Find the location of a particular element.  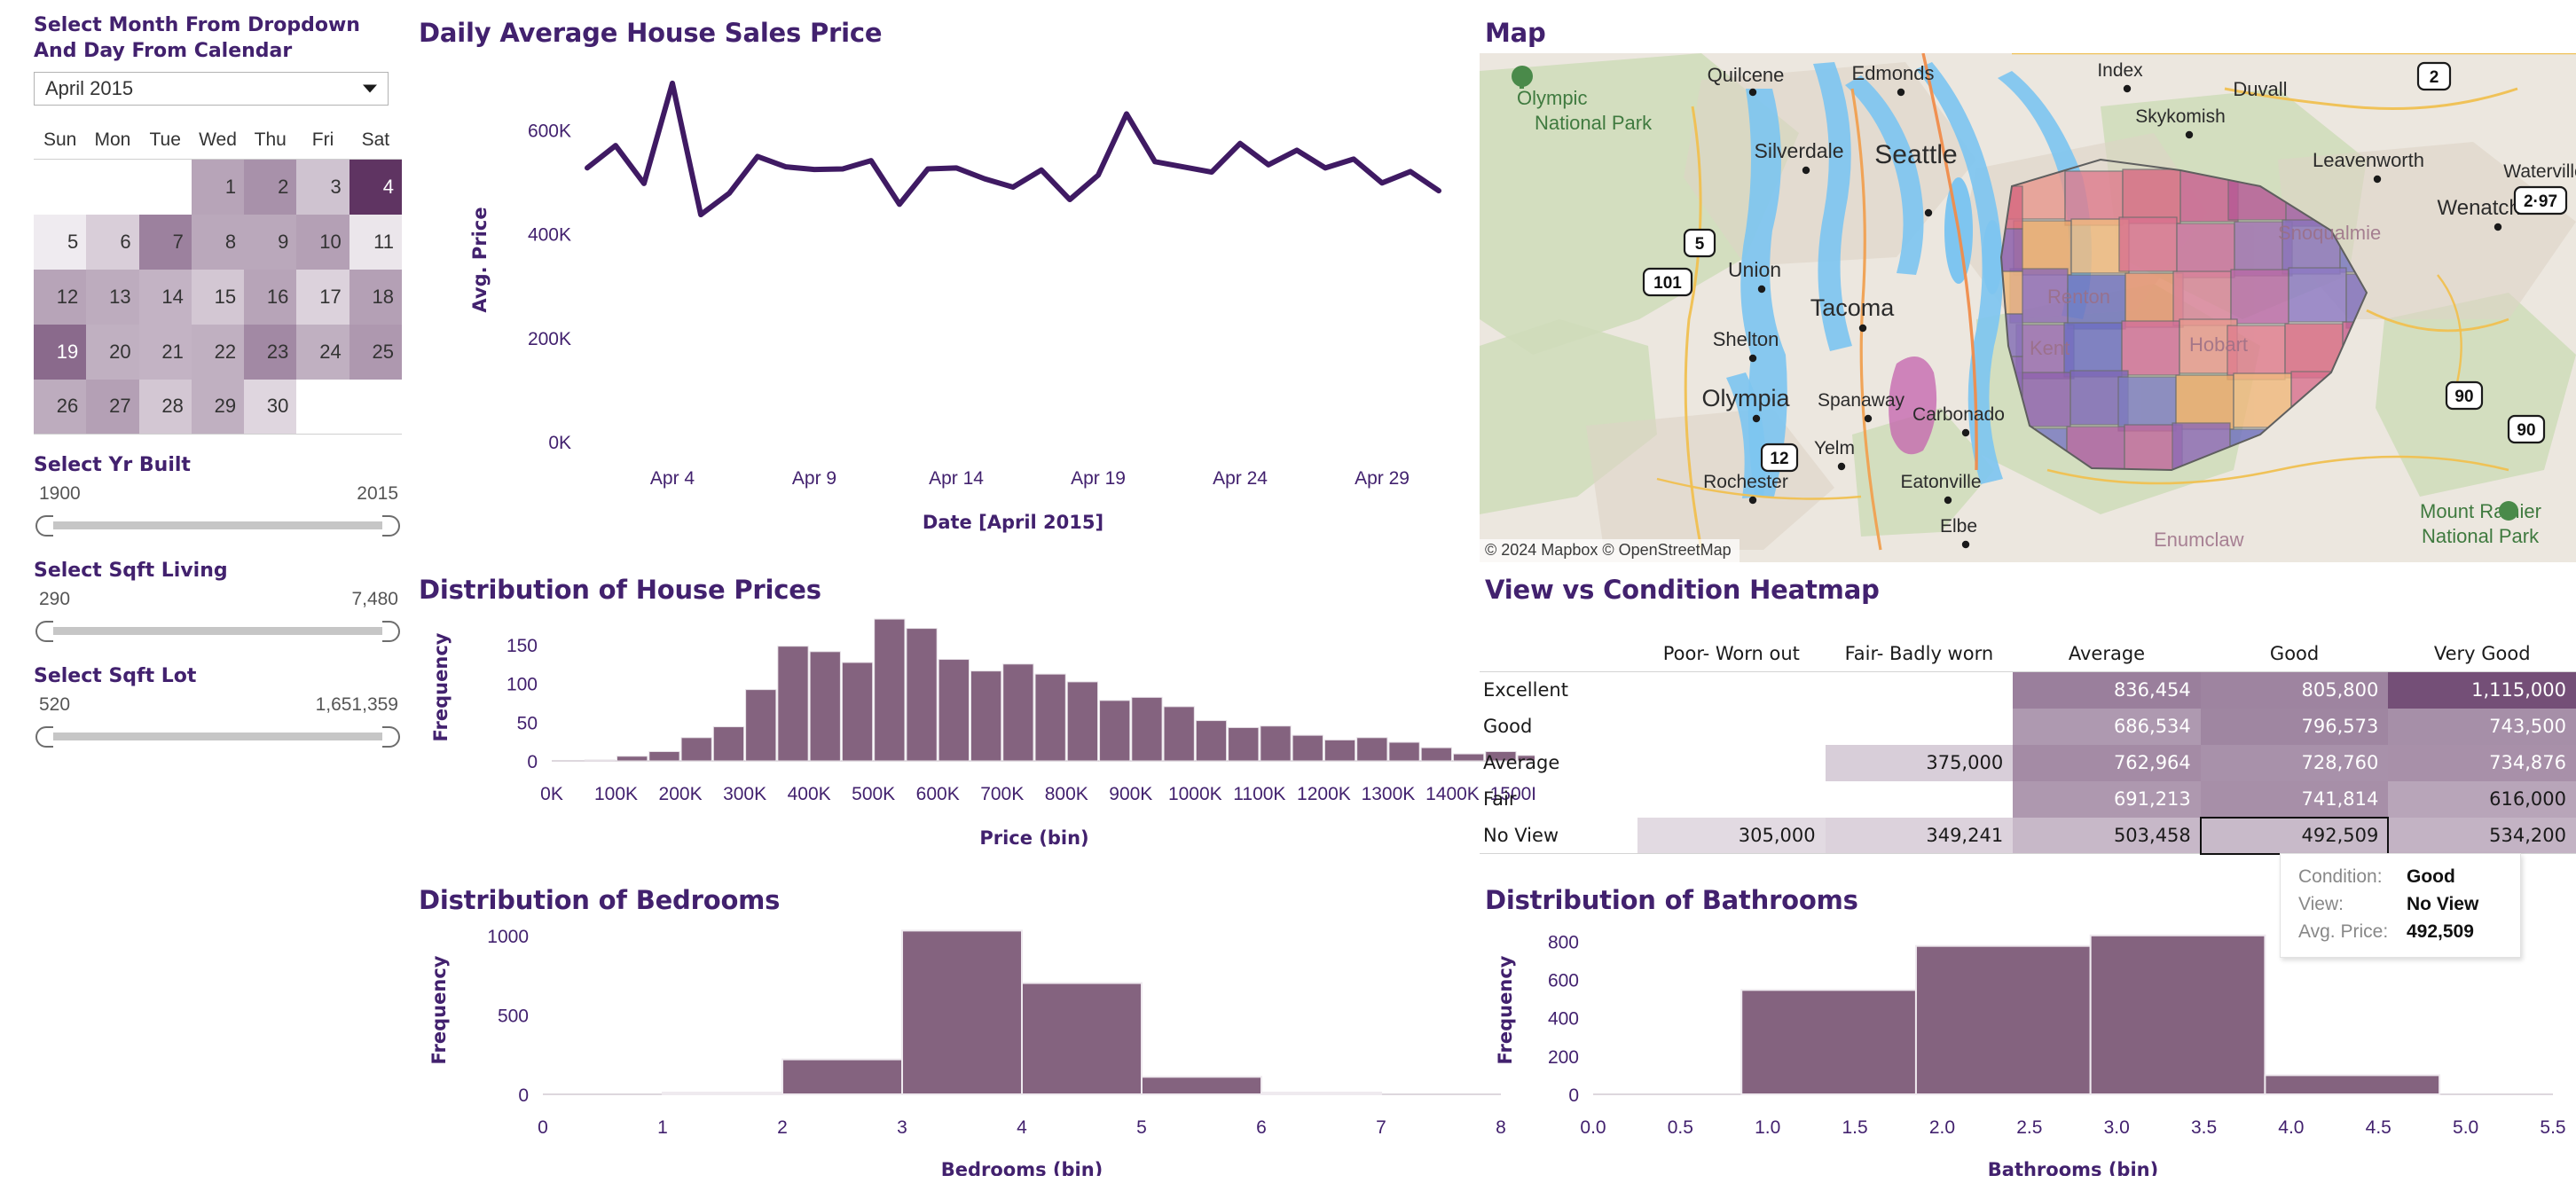

calendar-day-15: 15 is located at coordinates (218, 297).